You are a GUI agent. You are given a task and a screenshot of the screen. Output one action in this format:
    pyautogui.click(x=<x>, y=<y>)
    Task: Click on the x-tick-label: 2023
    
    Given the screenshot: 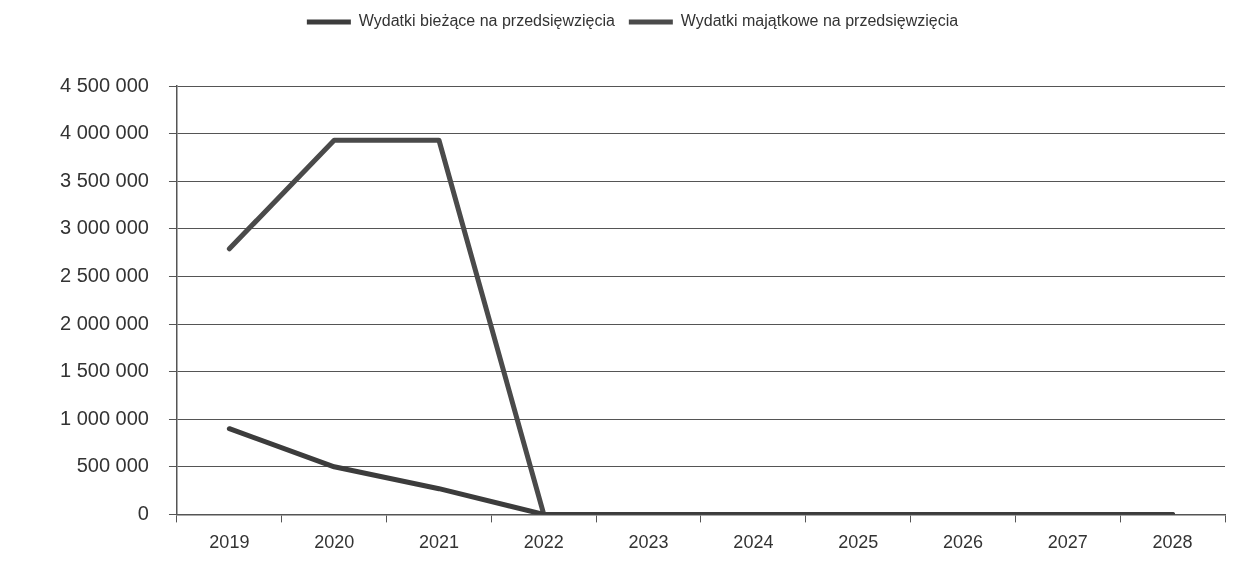 What is the action you would take?
    pyautogui.click(x=648, y=542)
    